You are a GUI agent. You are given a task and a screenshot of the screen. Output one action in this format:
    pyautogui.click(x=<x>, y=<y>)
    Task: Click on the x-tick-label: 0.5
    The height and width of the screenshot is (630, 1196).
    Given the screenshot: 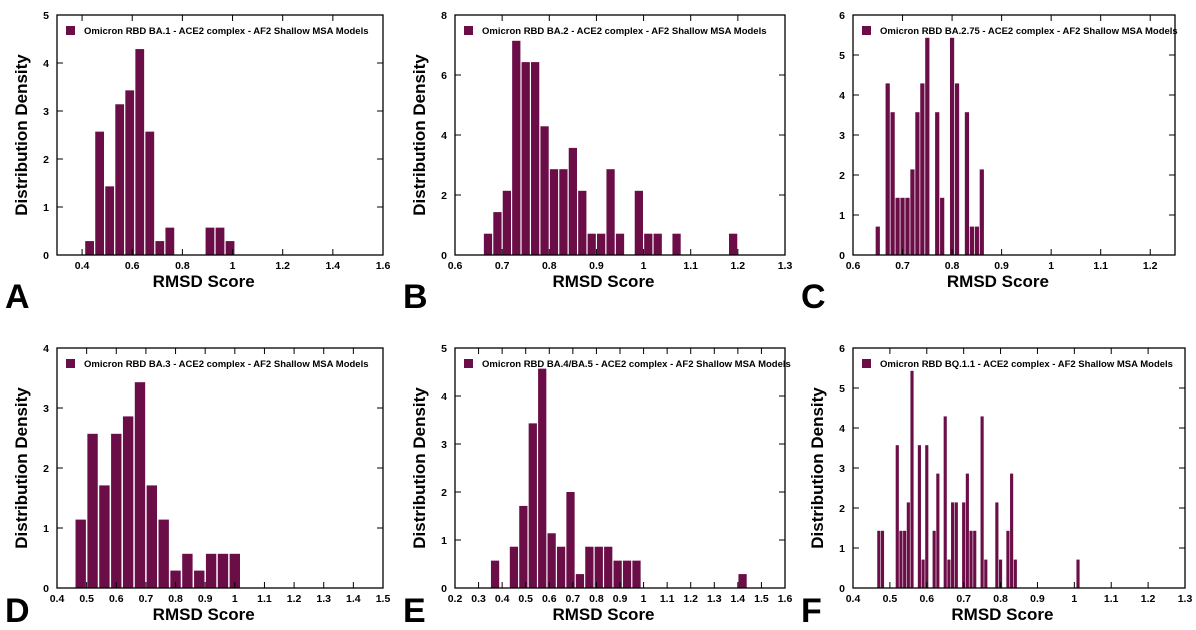 What is the action you would take?
    pyautogui.click(x=525, y=599)
    